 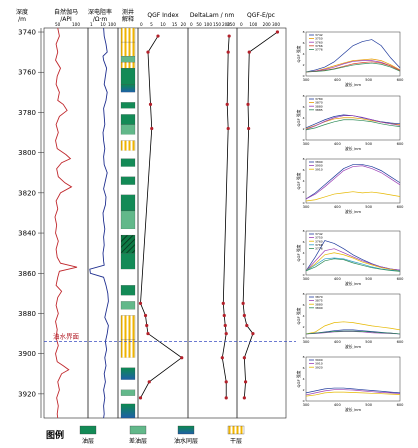 I want to click on interp-track-title: 测井解释, so click(x=128, y=15).